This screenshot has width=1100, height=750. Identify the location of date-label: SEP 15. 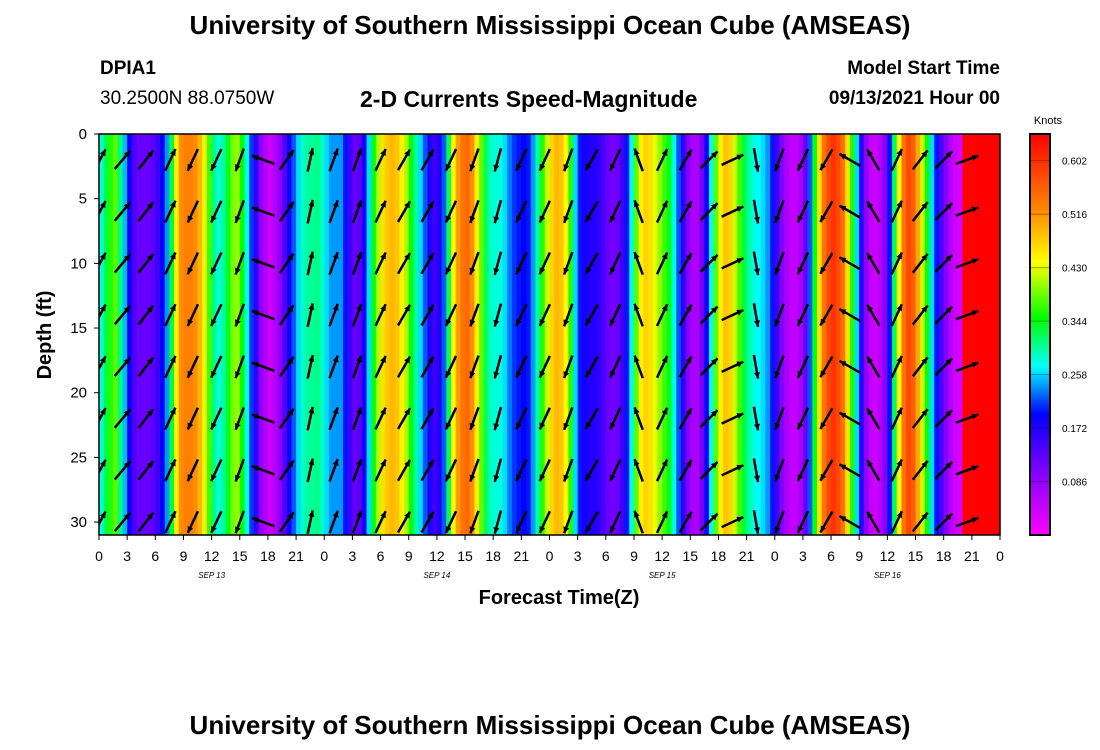
(662, 575).